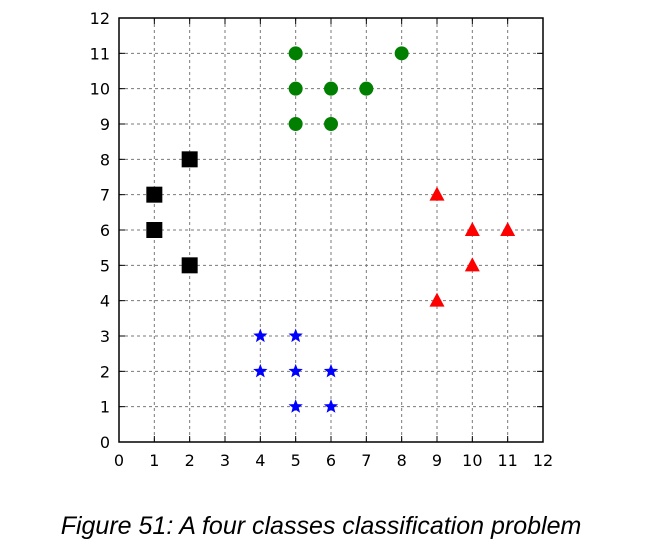 The image size is (666, 560). What do you see at coordinates (190, 460) in the screenshot?
I see `x-tick-label: 2` at bounding box center [190, 460].